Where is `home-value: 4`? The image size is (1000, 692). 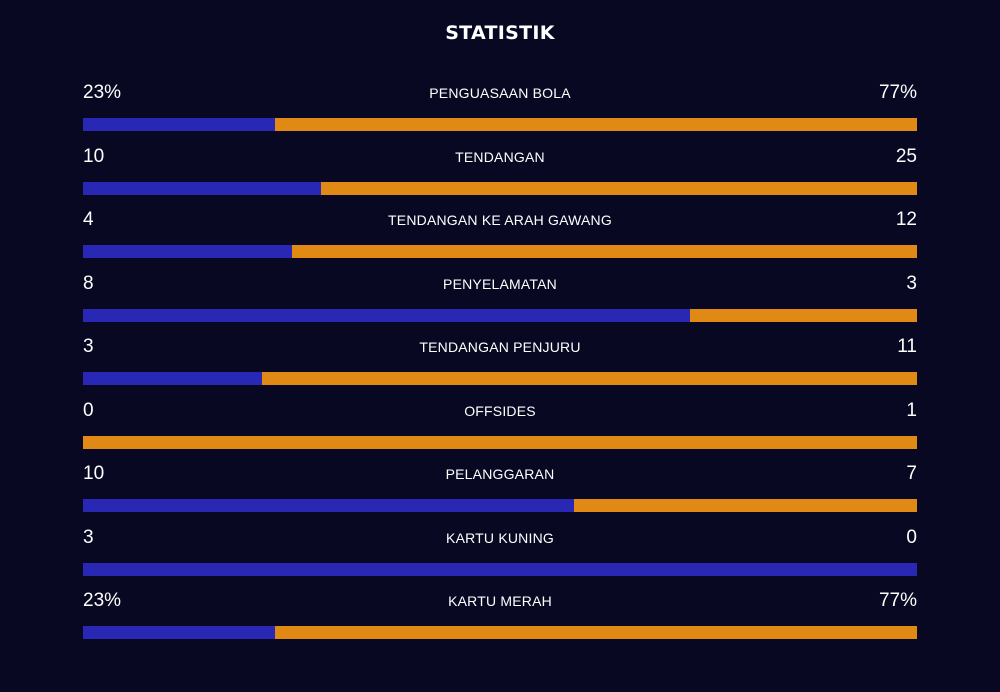
home-value: 4 is located at coordinates (88, 219).